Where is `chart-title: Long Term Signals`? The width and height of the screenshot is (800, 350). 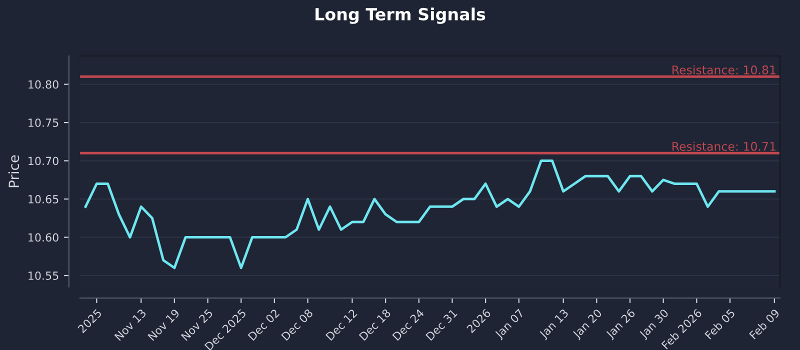 chart-title: Long Term Signals is located at coordinates (401, 16).